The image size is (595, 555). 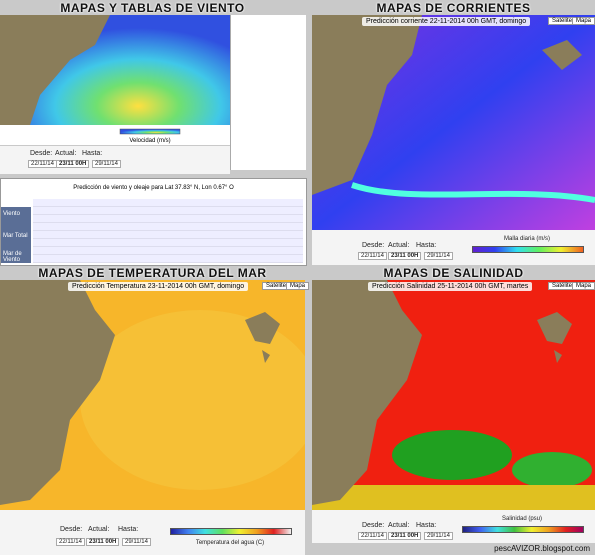 I want to click on row-label: Mar Total, so click(x=15, y=236).